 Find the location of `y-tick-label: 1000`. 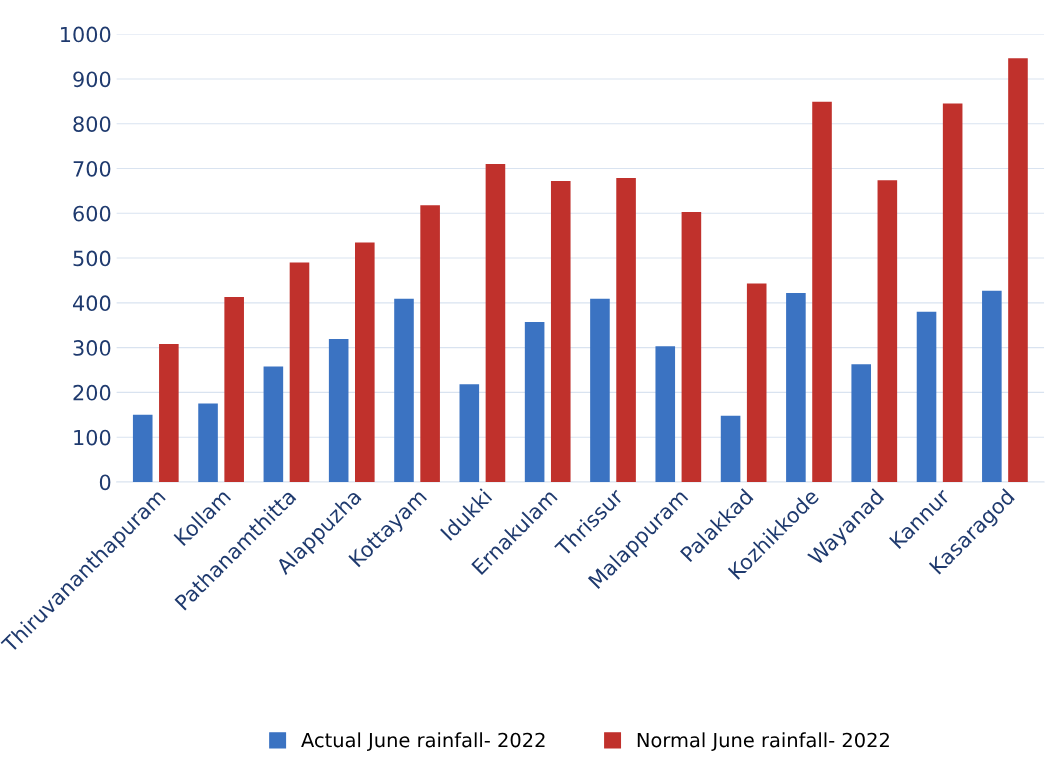

y-tick-label: 1000 is located at coordinates (86, 34).